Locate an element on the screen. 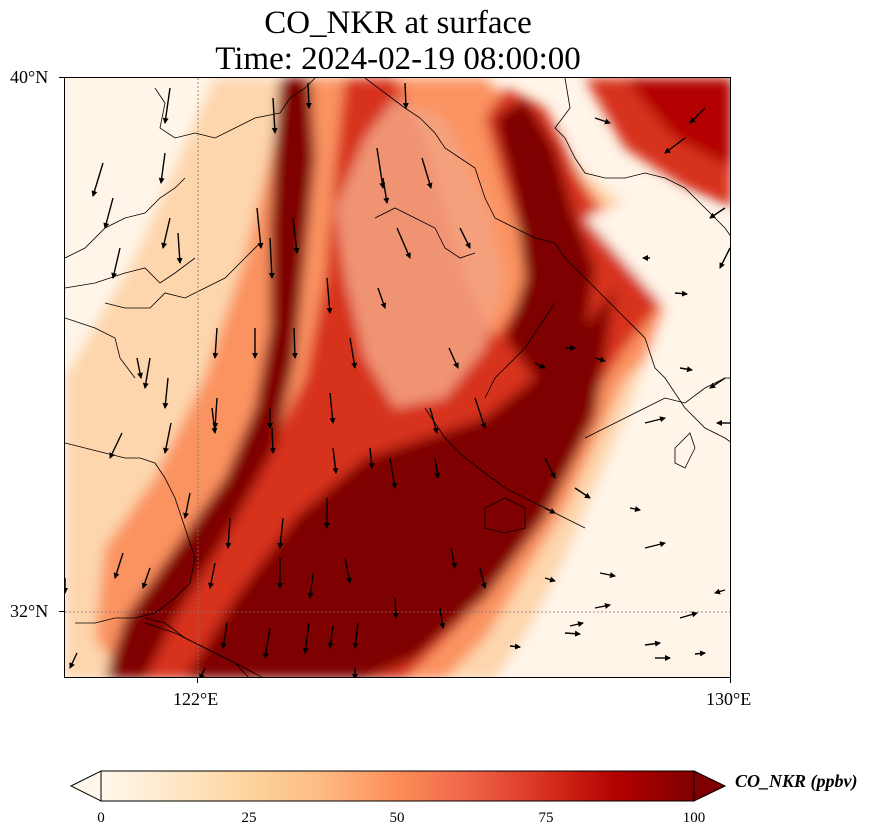  colorbar is located at coordinates (398, 786).